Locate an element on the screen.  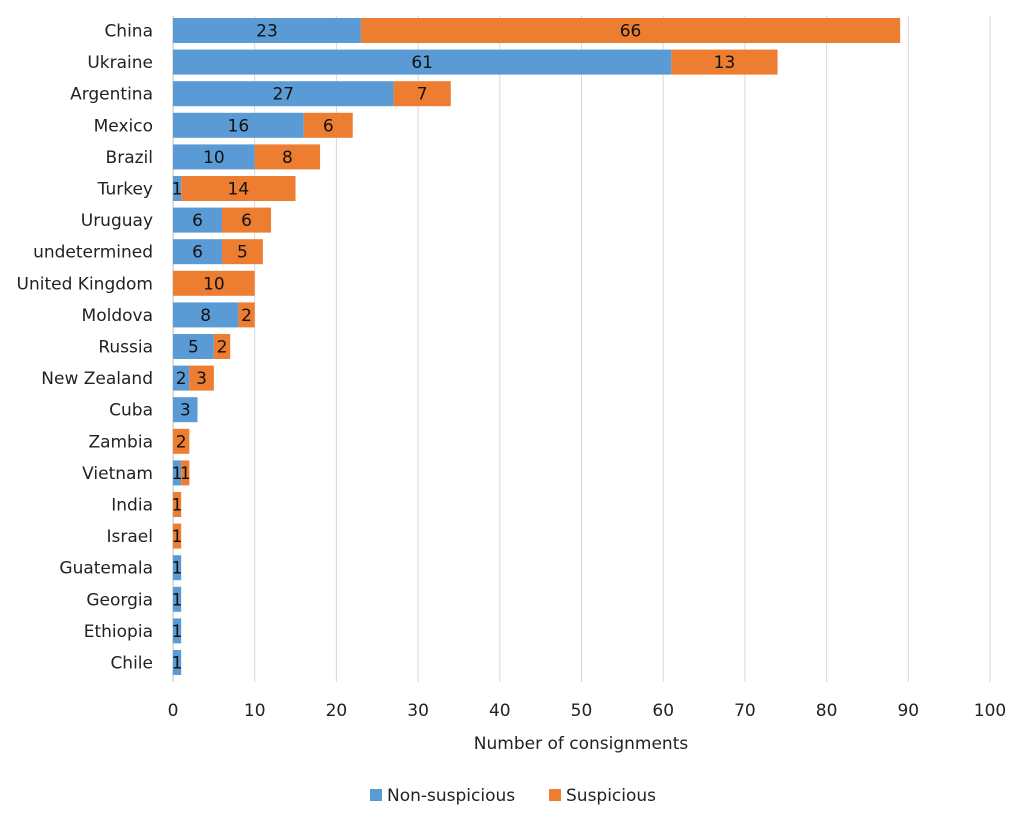
data-label: 16 is located at coordinates (239, 126).